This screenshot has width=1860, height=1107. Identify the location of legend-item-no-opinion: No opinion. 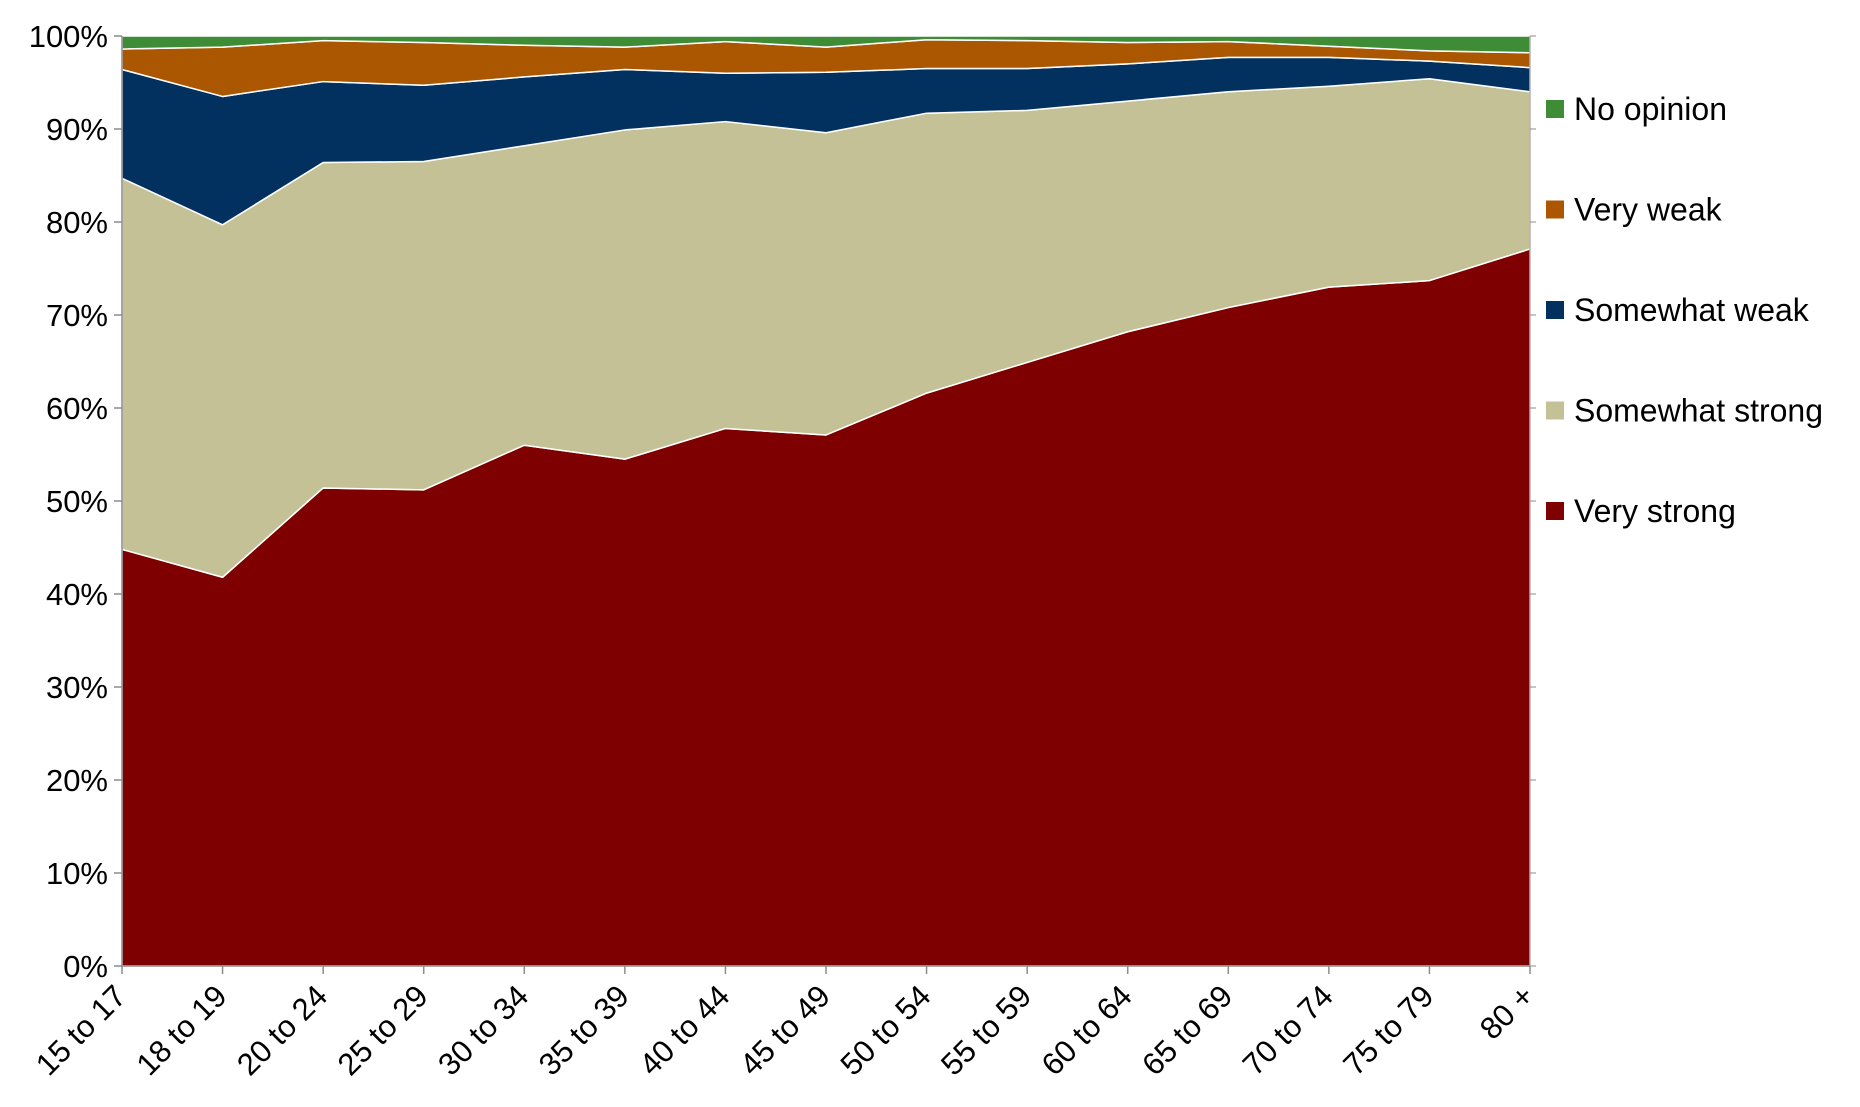
(1636, 109).